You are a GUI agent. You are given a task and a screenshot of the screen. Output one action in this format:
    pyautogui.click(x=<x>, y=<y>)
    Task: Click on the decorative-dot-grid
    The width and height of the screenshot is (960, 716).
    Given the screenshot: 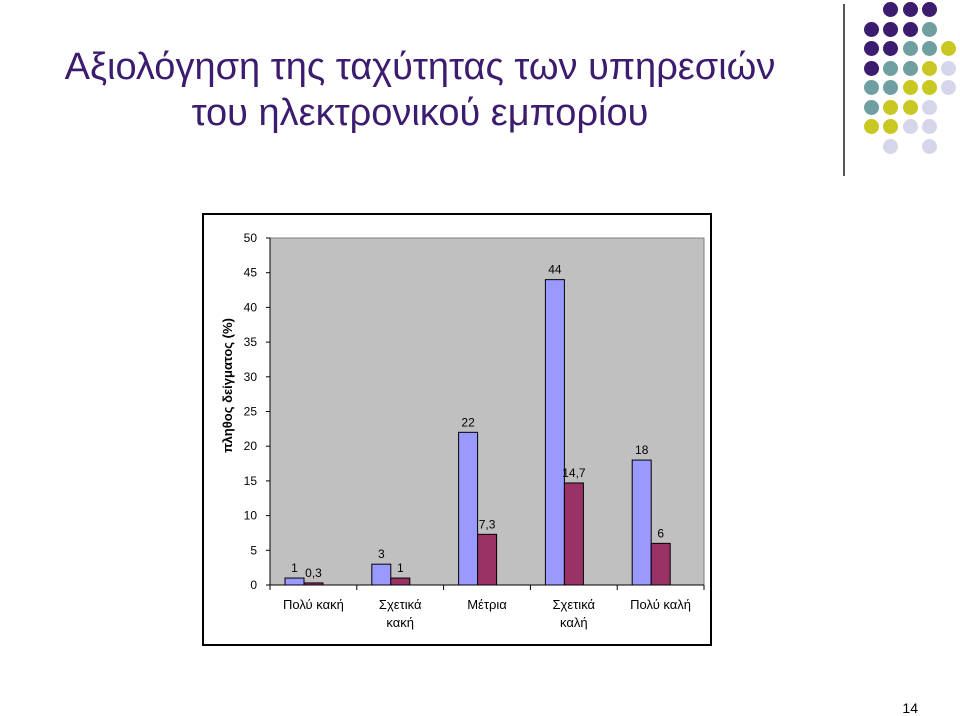 What is the action you would take?
    pyautogui.click(x=911, y=80)
    